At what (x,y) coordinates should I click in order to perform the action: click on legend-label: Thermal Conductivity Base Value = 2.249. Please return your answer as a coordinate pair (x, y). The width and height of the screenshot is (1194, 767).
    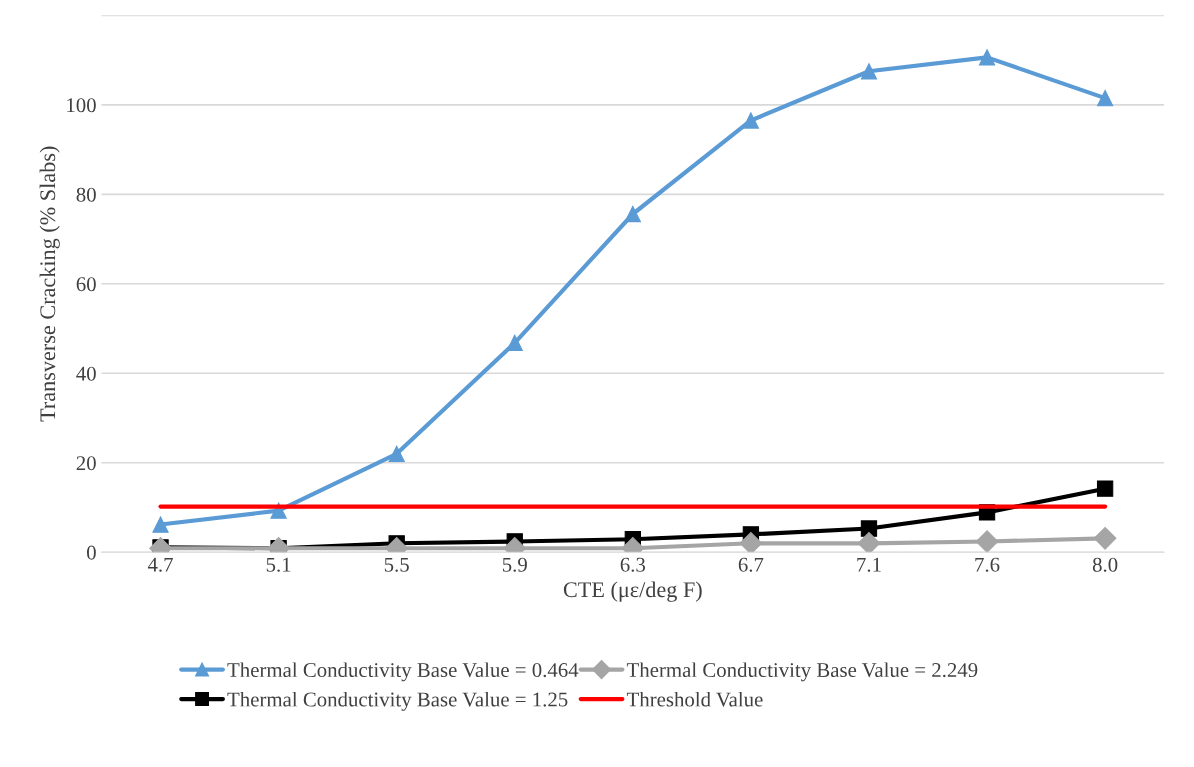
    Looking at the image, I should click on (802, 672).